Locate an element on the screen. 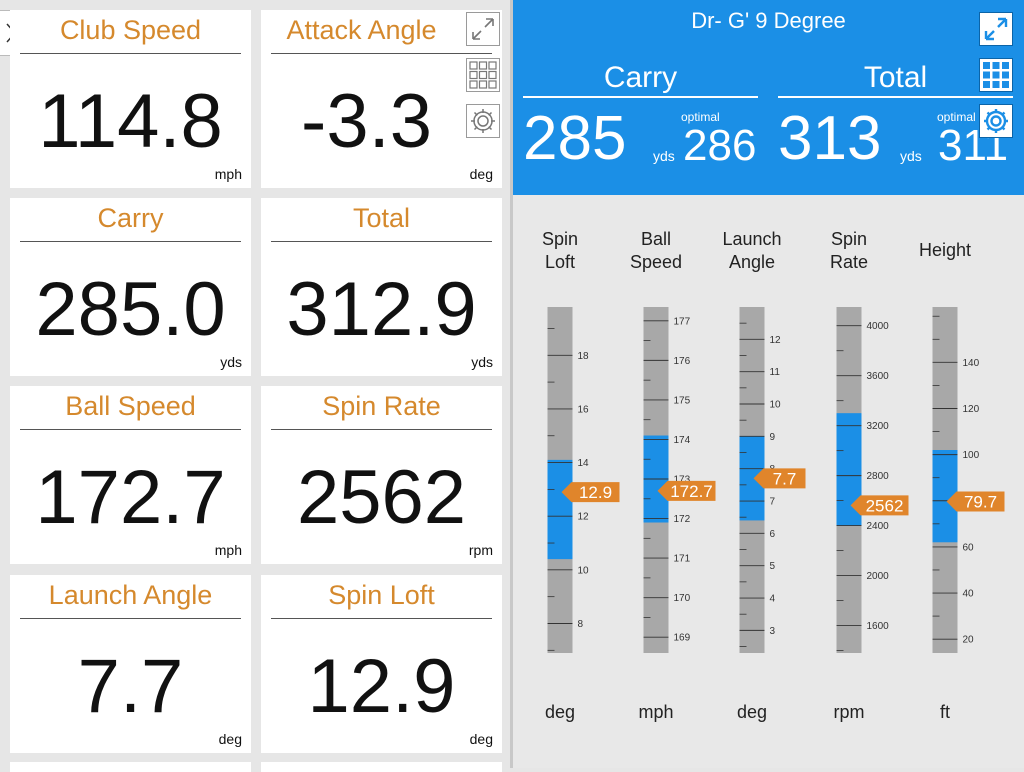  gauge-tick-label: 7 is located at coordinates (773, 502).